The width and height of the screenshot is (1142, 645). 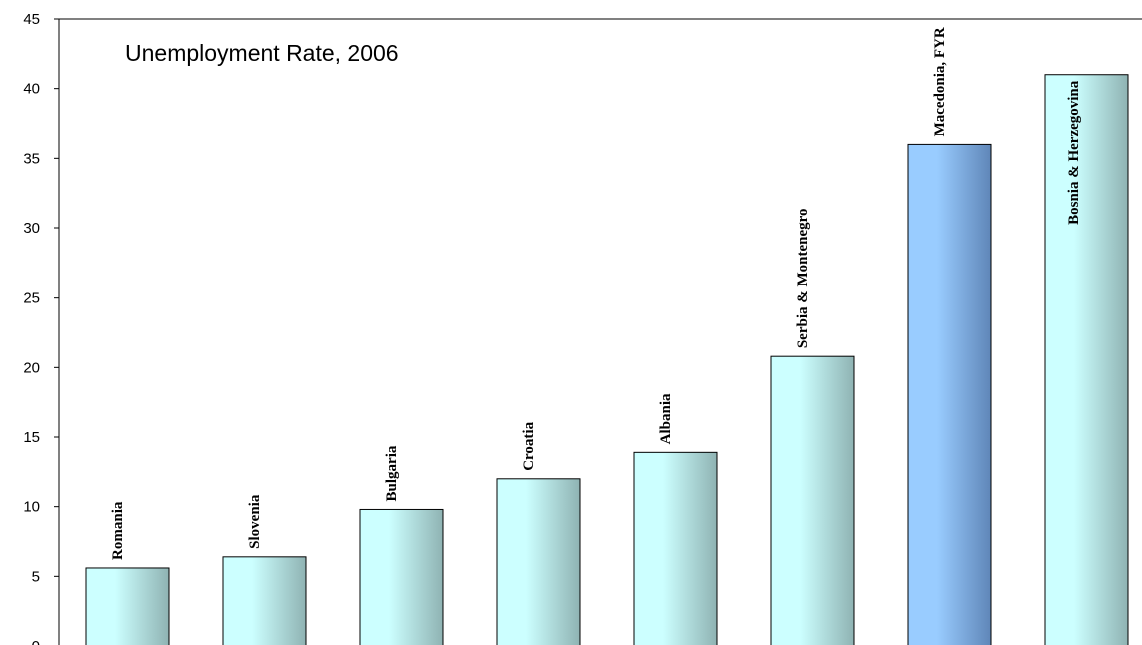 I want to click on bar-category-label: Bulgaria, so click(x=392, y=473).